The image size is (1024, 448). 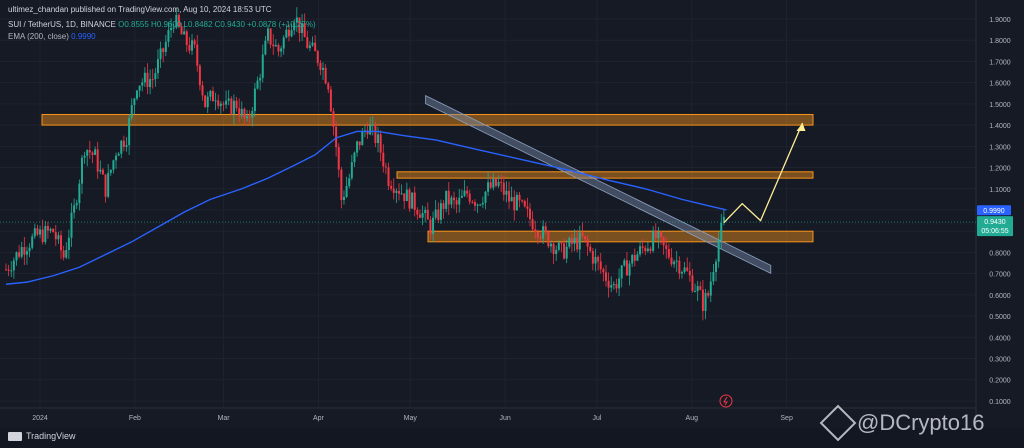 I want to click on price-tick-label: 0.5000, so click(x=1000, y=317).